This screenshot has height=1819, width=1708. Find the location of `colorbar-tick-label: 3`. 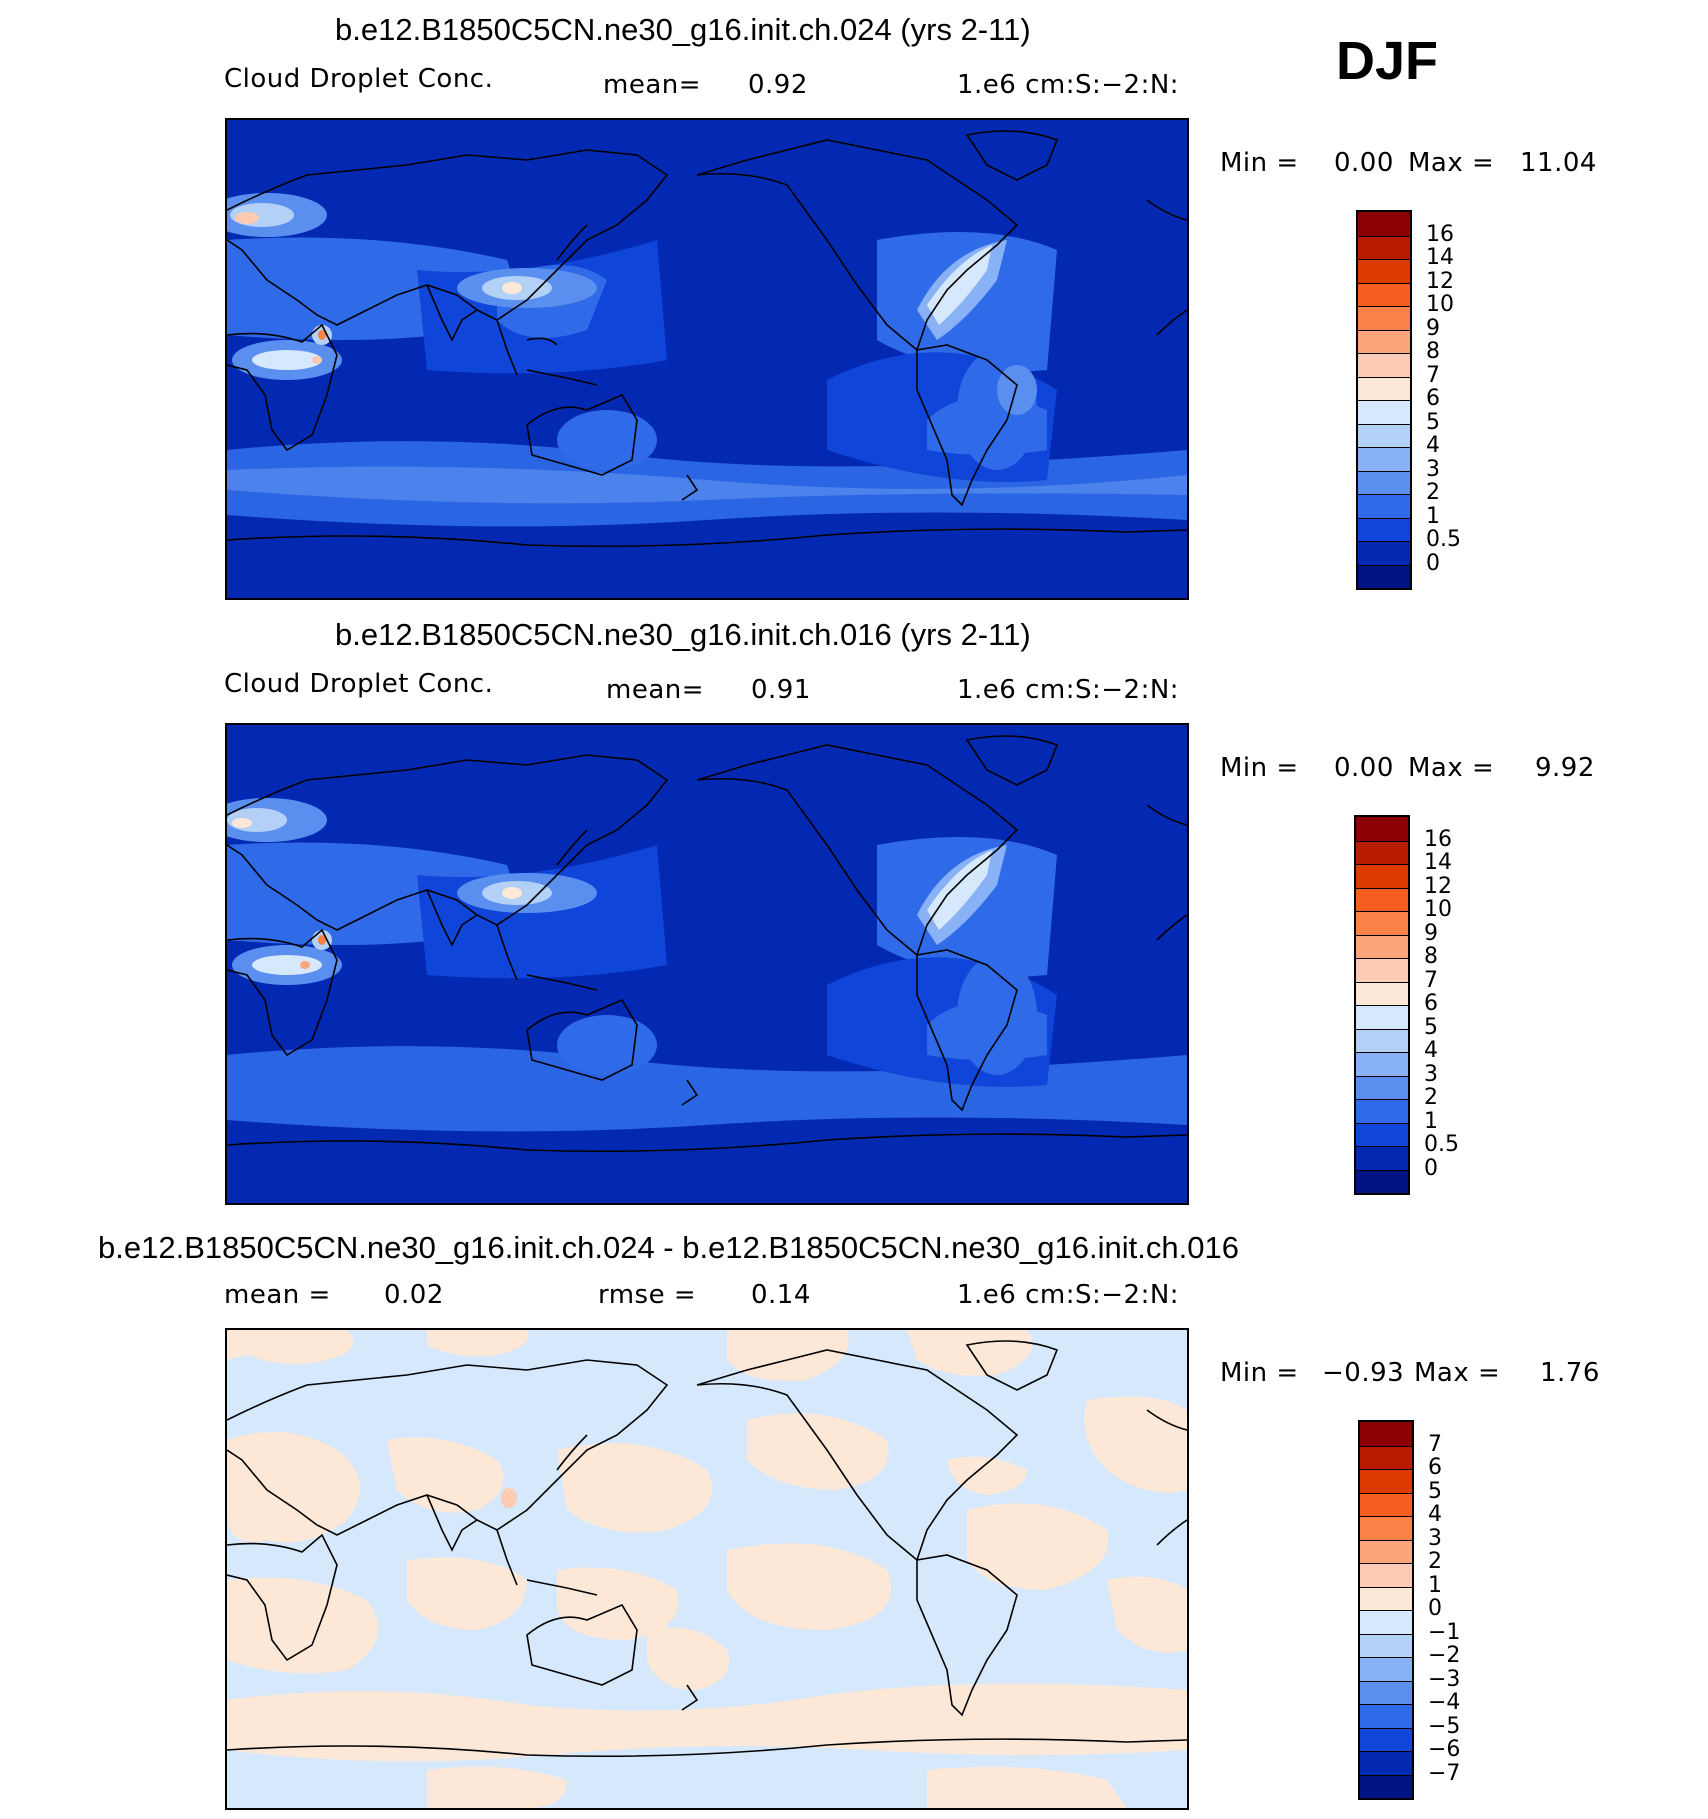

colorbar-tick-label: 3 is located at coordinates (1435, 1538).